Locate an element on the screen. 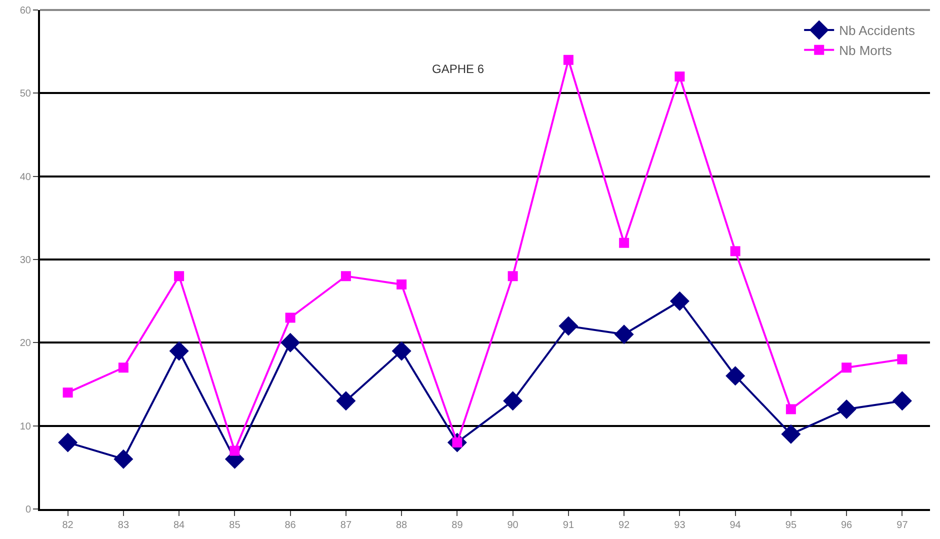 The width and height of the screenshot is (940, 539). x-tick-label: 87 is located at coordinates (346, 525).